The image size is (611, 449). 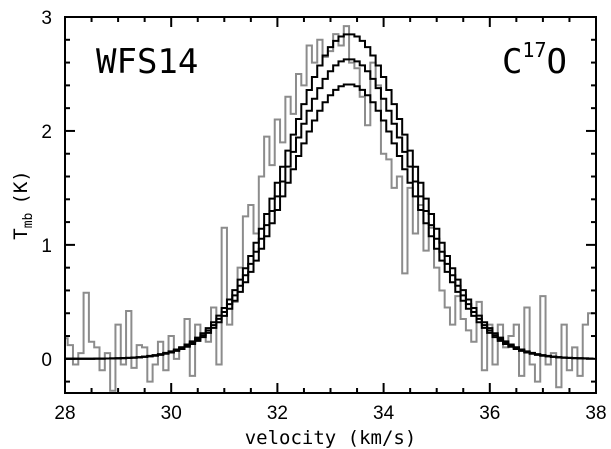 What do you see at coordinates (330, 413) in the screenshot?
I see `x-tick-labels: 28 30 32 34 36 38` at bounding box center [330, 413].